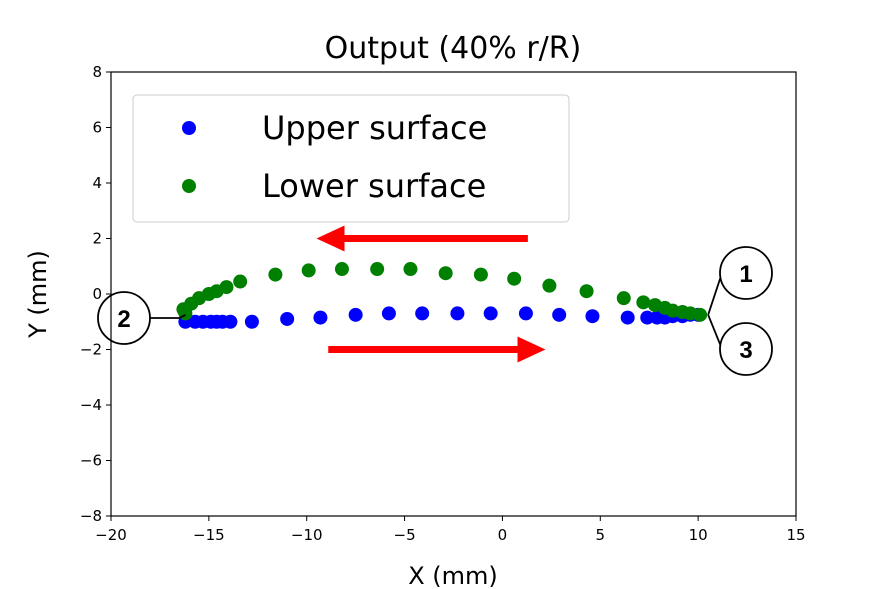  Describe the element at coordinates (97, 128) in the screenshot. I see `y-tick-label: 6` at that location.